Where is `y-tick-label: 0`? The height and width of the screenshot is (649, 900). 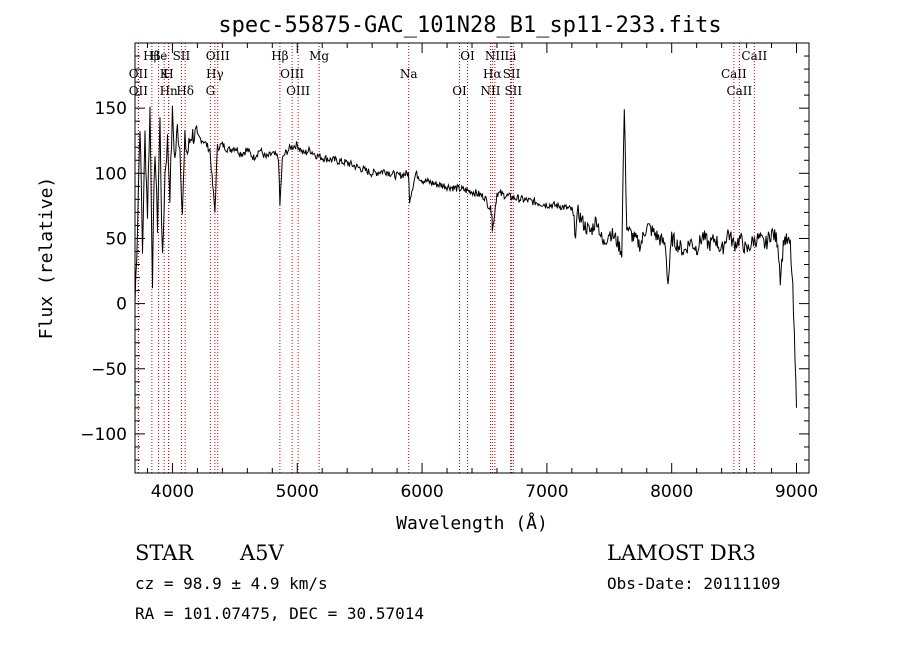 y-tick-label: 0 is located at coordinates (121, 305).